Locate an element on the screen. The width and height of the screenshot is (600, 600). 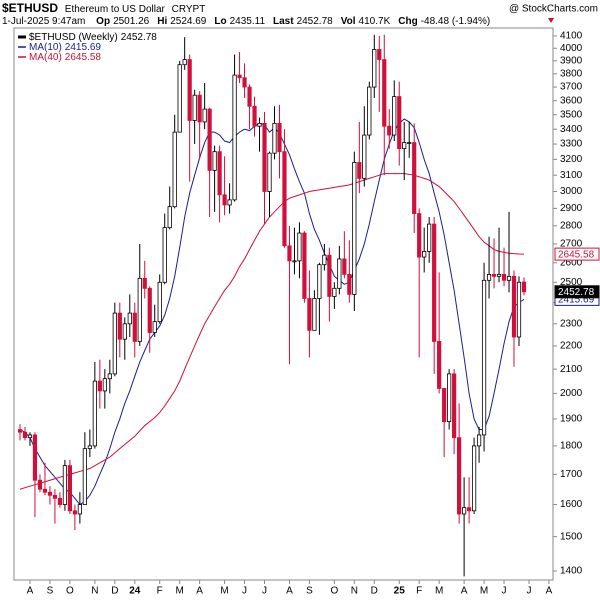
quote-value: -48.48 (-1.94%) is located at coordinates (455, 21).